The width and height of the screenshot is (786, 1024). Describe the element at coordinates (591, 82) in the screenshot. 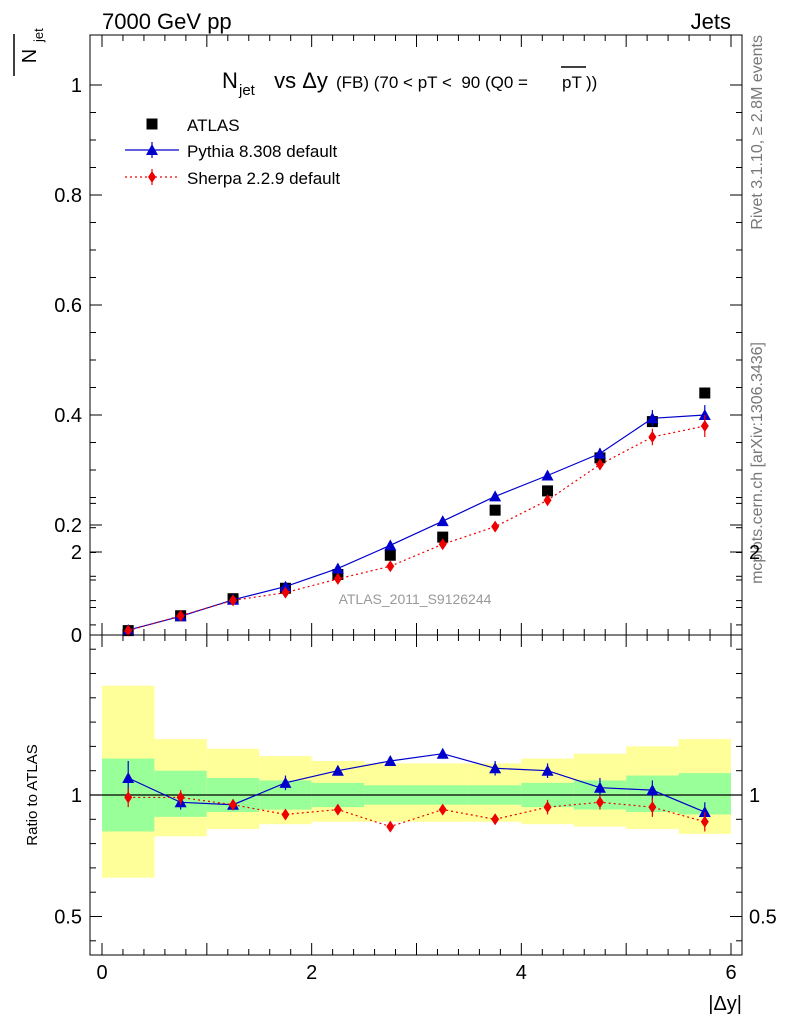

I see `title-detail-end: ))` at that location.